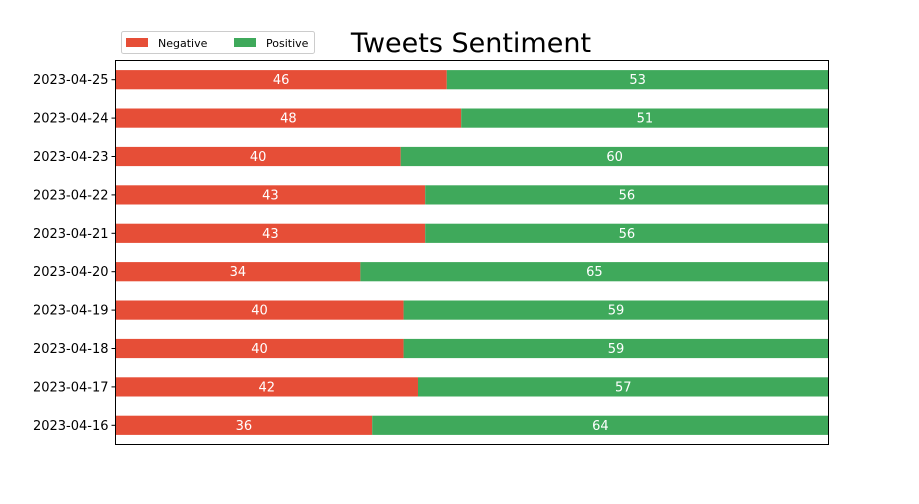 This screenshot has width=919, height=504. I want to click on data-label-positive-2023-04-23: 60, so click(614, 157).